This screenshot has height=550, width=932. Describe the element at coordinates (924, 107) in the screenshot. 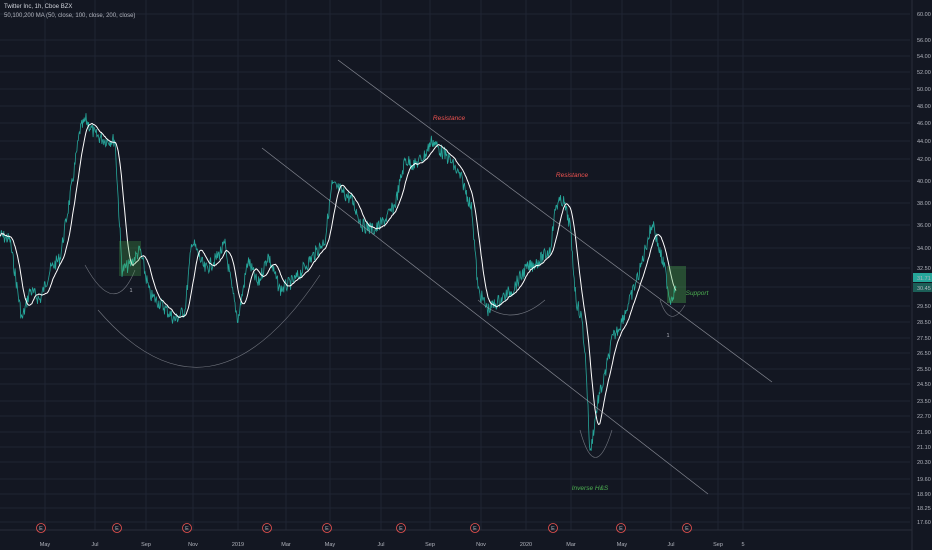

I see `price-tick-label: 48.00` at that location.